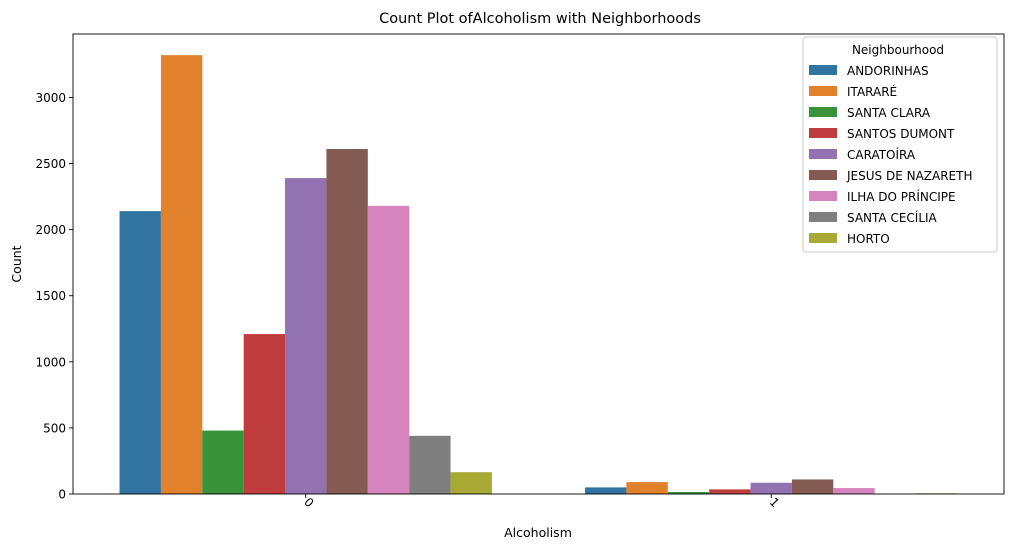  Describe the element at coordinates (881, 154) in the screenshot. I see `legend-label: CARATOÍRA` at that location.